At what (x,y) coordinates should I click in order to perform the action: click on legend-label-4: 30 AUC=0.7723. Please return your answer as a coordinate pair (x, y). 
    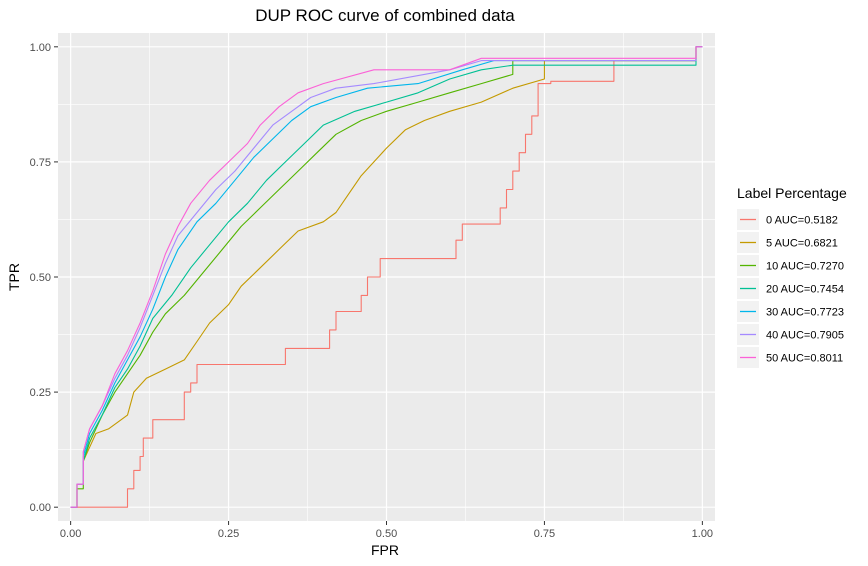
    Looking at the image, I should click on (805, 313).